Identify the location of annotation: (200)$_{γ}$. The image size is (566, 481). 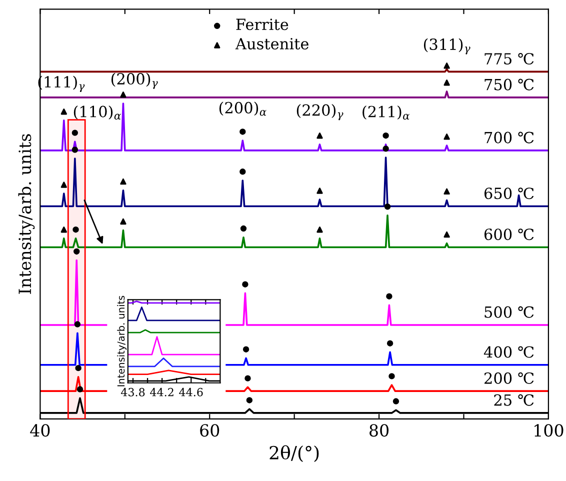
(134, 80).